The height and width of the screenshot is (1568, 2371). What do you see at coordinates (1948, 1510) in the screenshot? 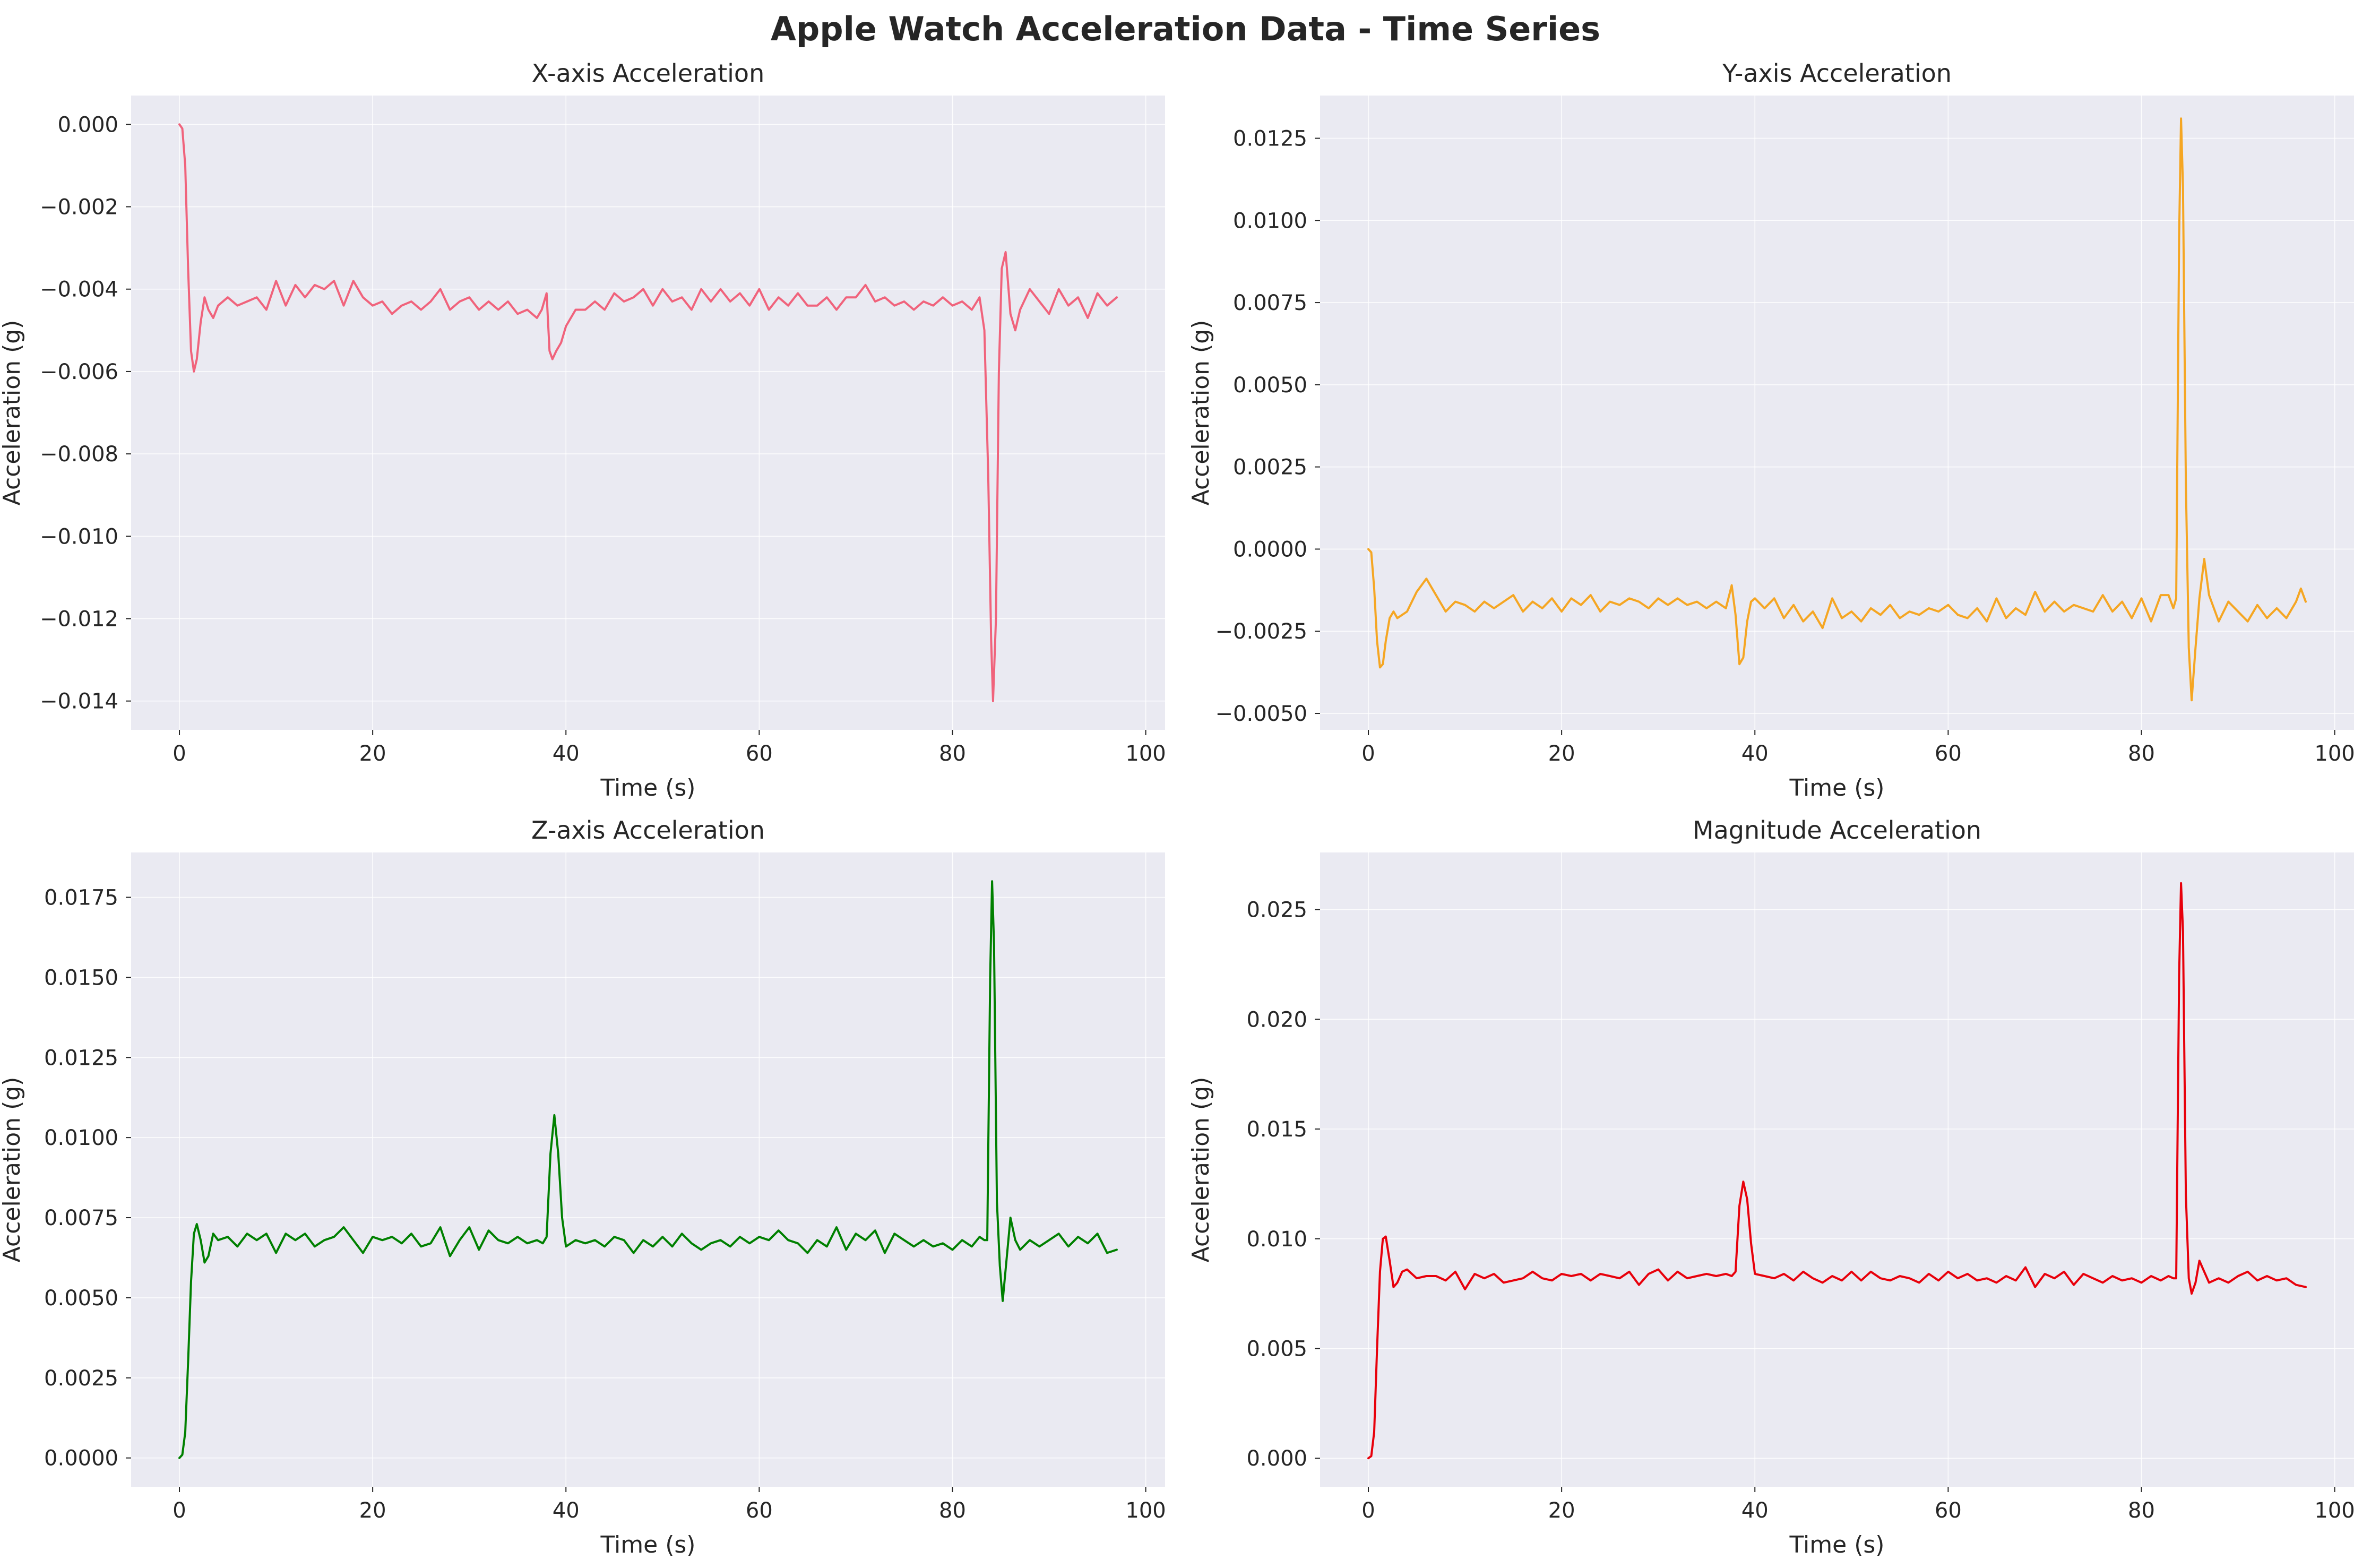
I see `magnitude-x-tick-label: 60` at bounding box center [1948, 1510].